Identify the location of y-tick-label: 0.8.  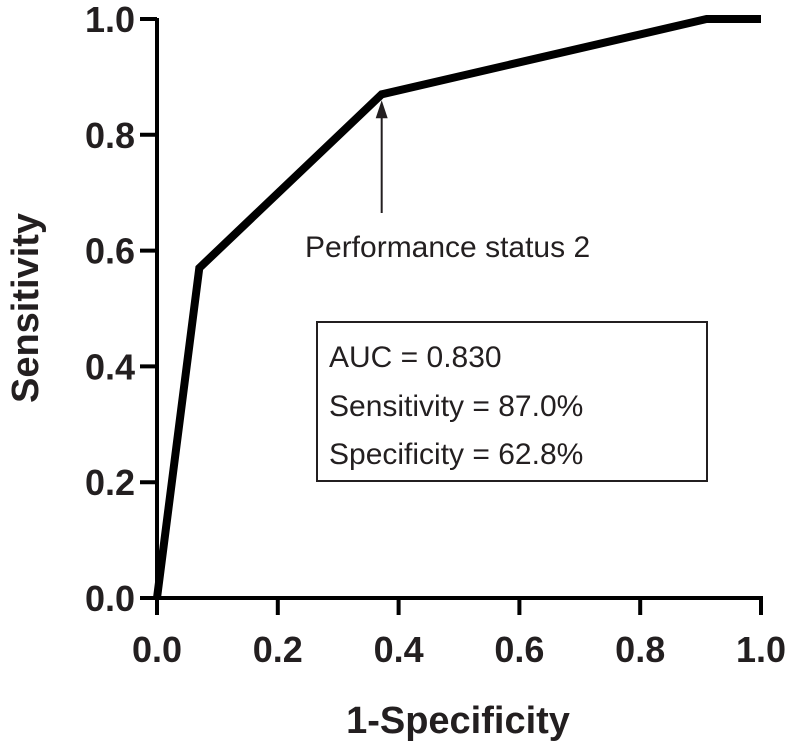
(110, 135).